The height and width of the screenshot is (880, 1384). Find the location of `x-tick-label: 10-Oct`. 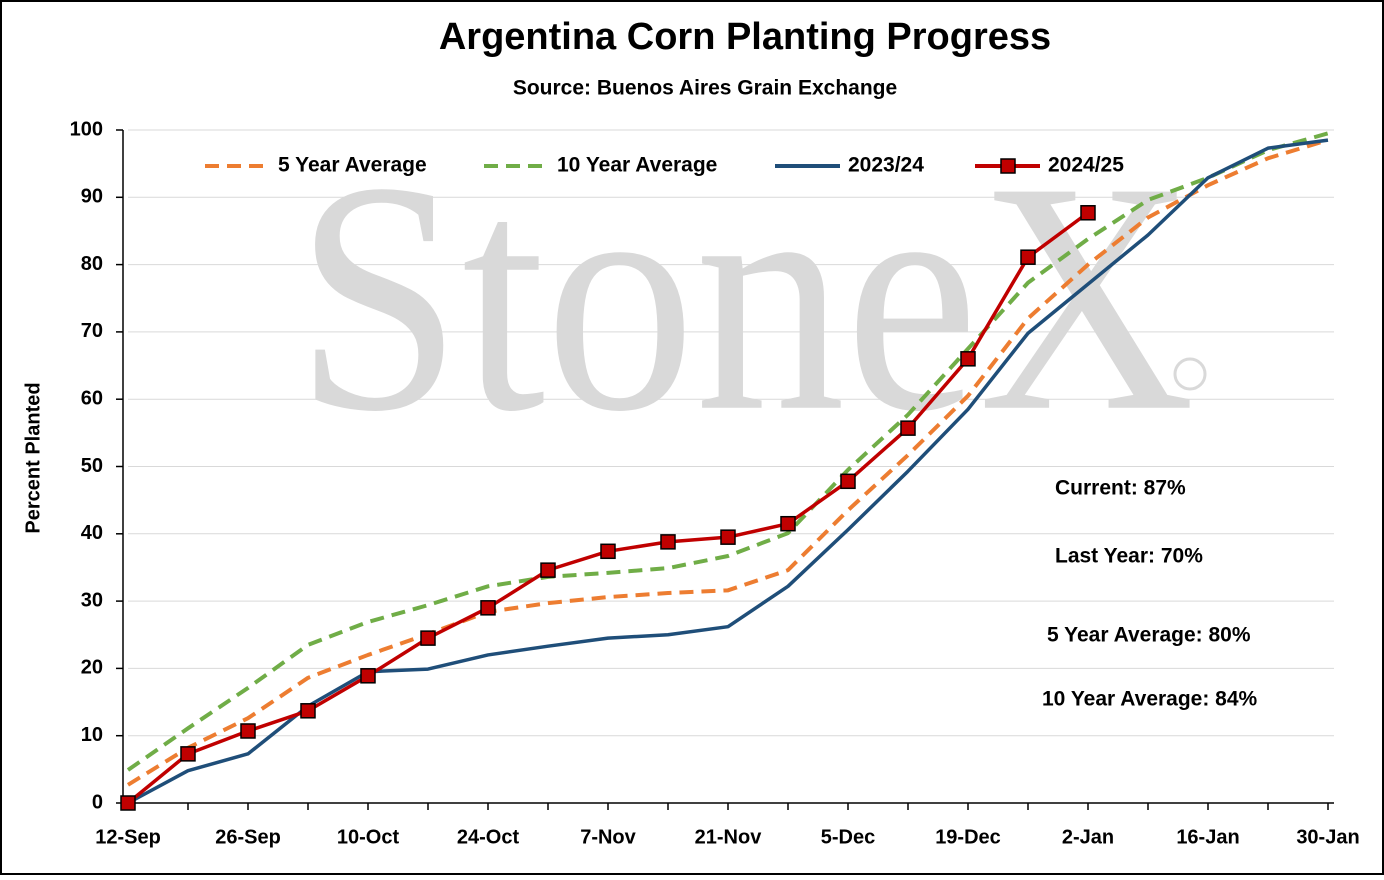

x-tick-label: 10-Oct is located at coordinates (368, 837).